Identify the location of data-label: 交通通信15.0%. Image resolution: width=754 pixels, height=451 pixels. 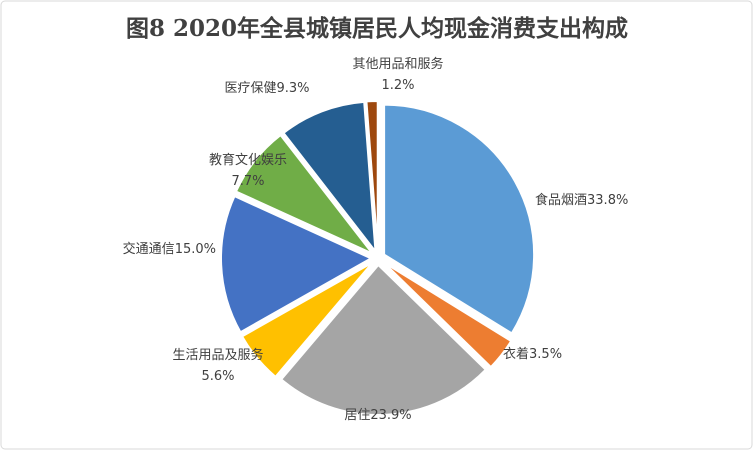
(169, 249).